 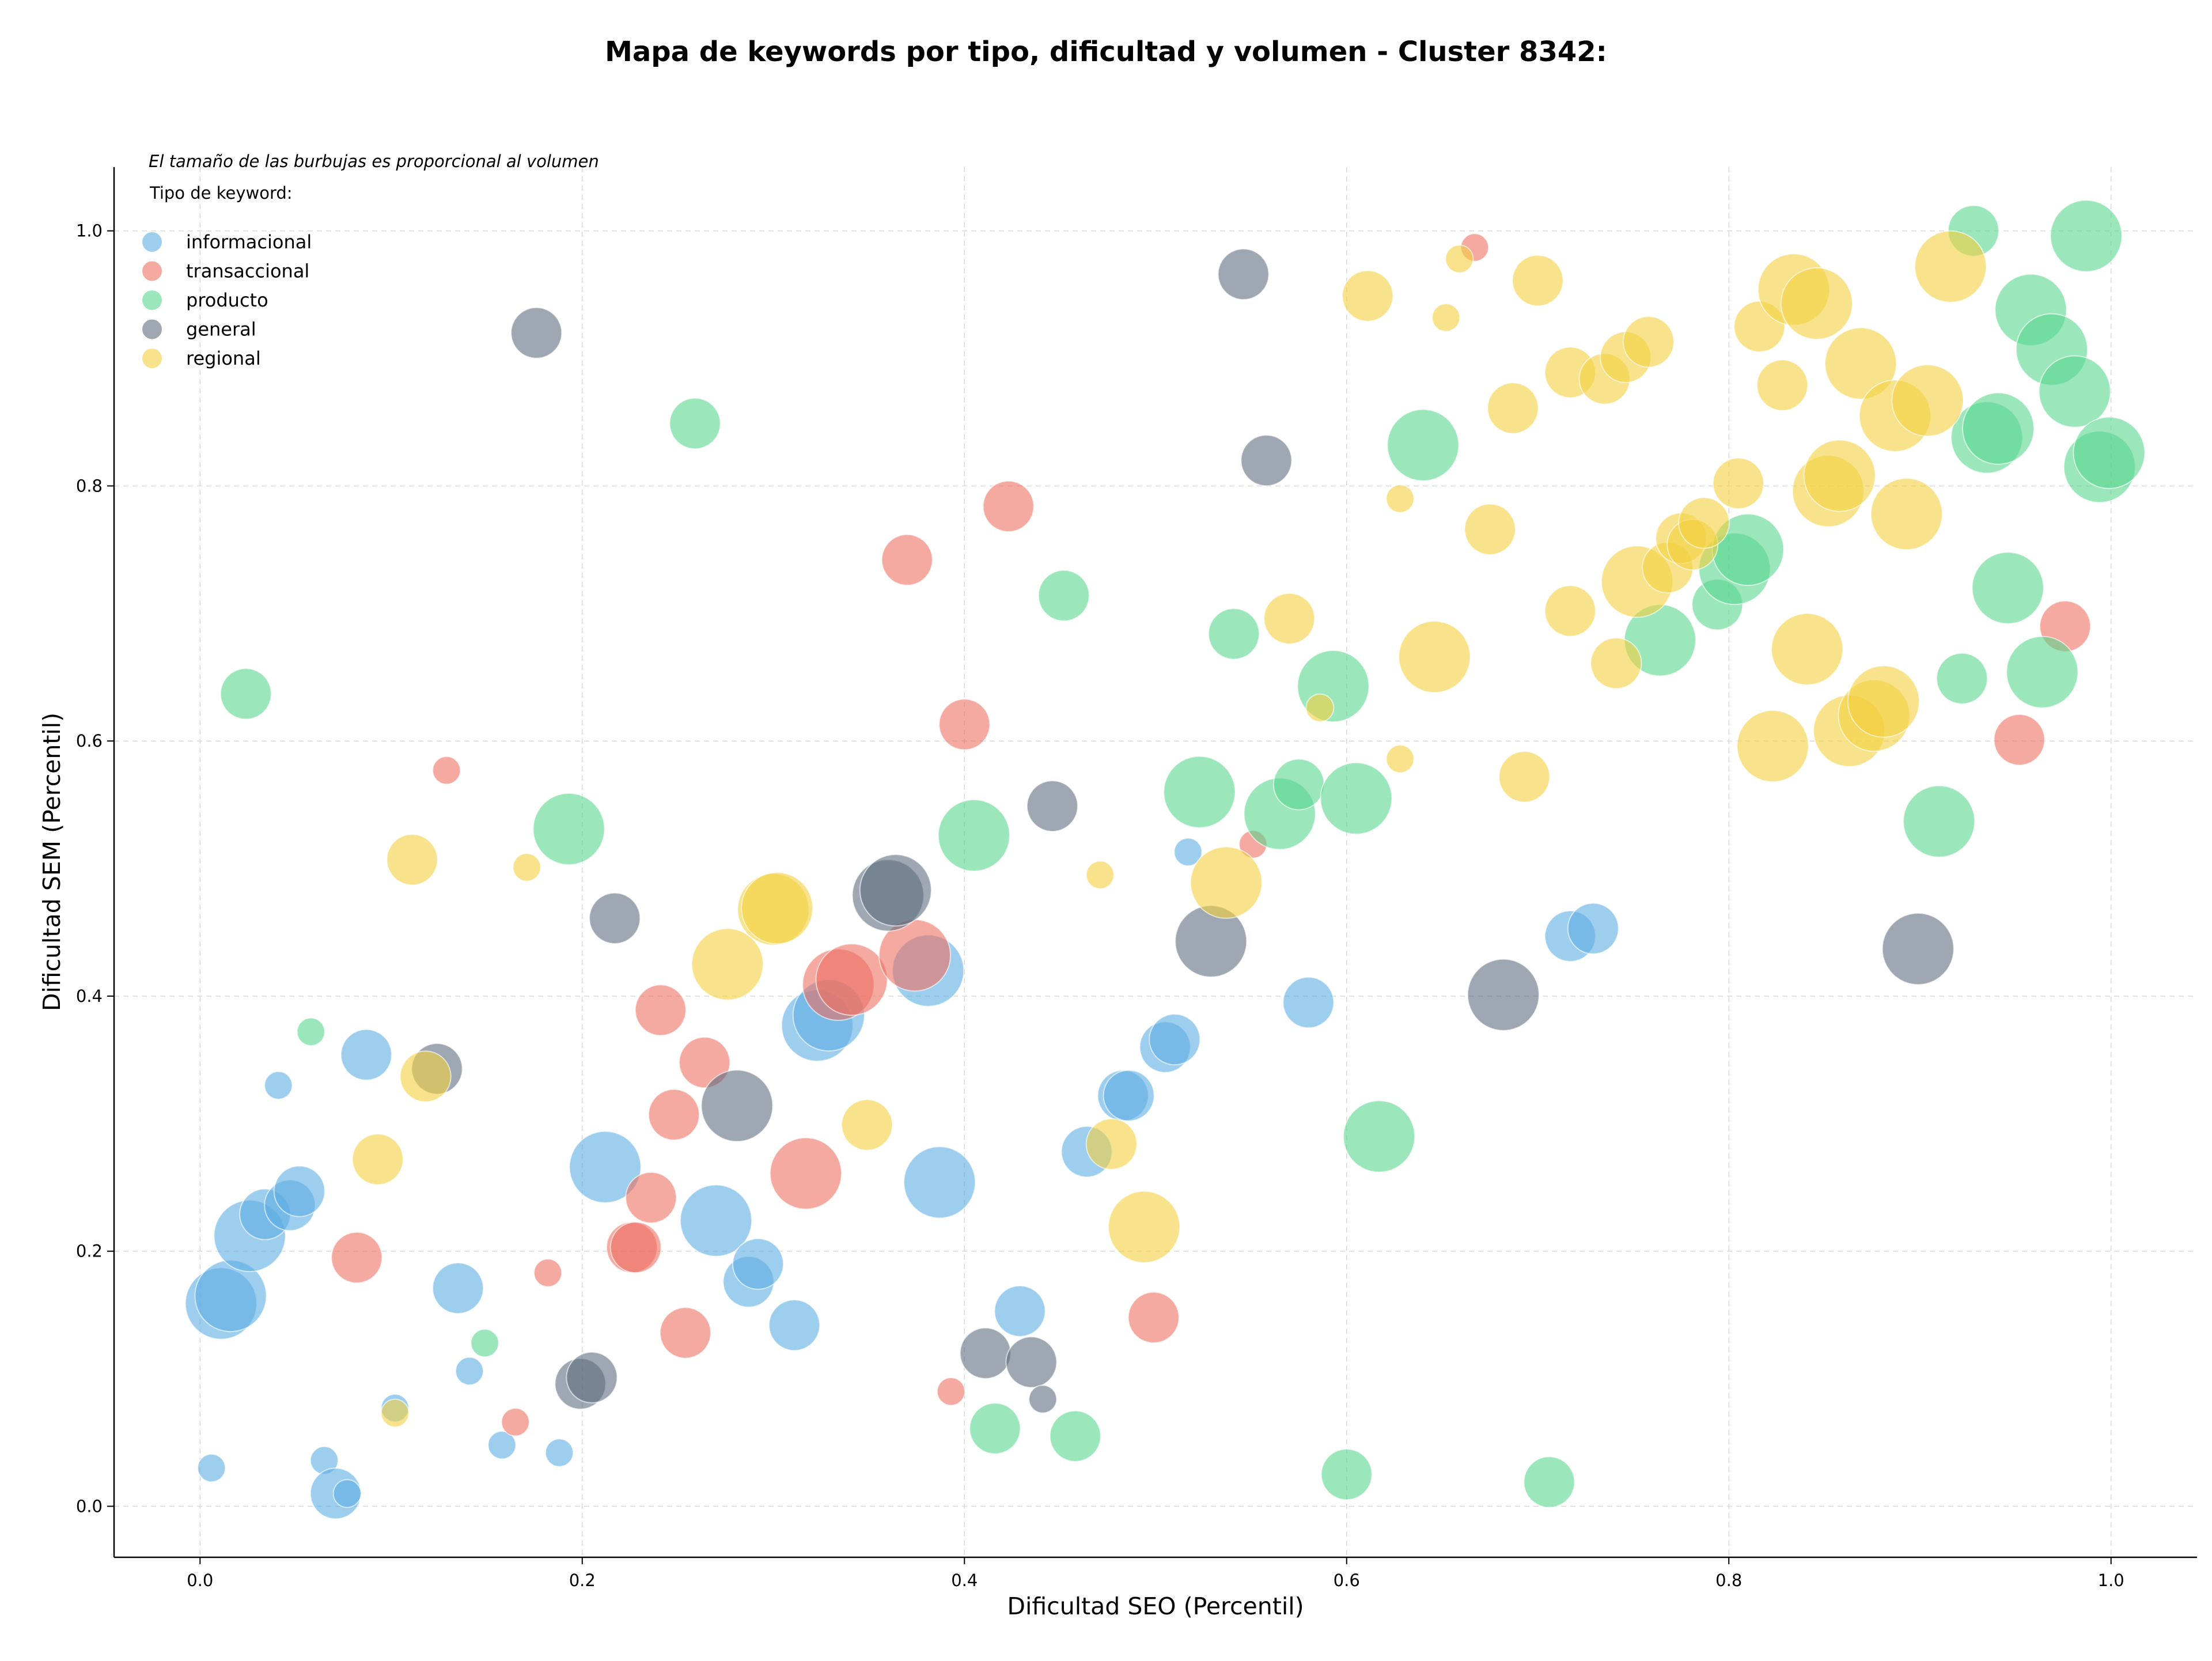 What do you see at coordinates (89, 231) in the screenshot?
I see `y-tick-label: 1.0` at bounding box center [89, 231].